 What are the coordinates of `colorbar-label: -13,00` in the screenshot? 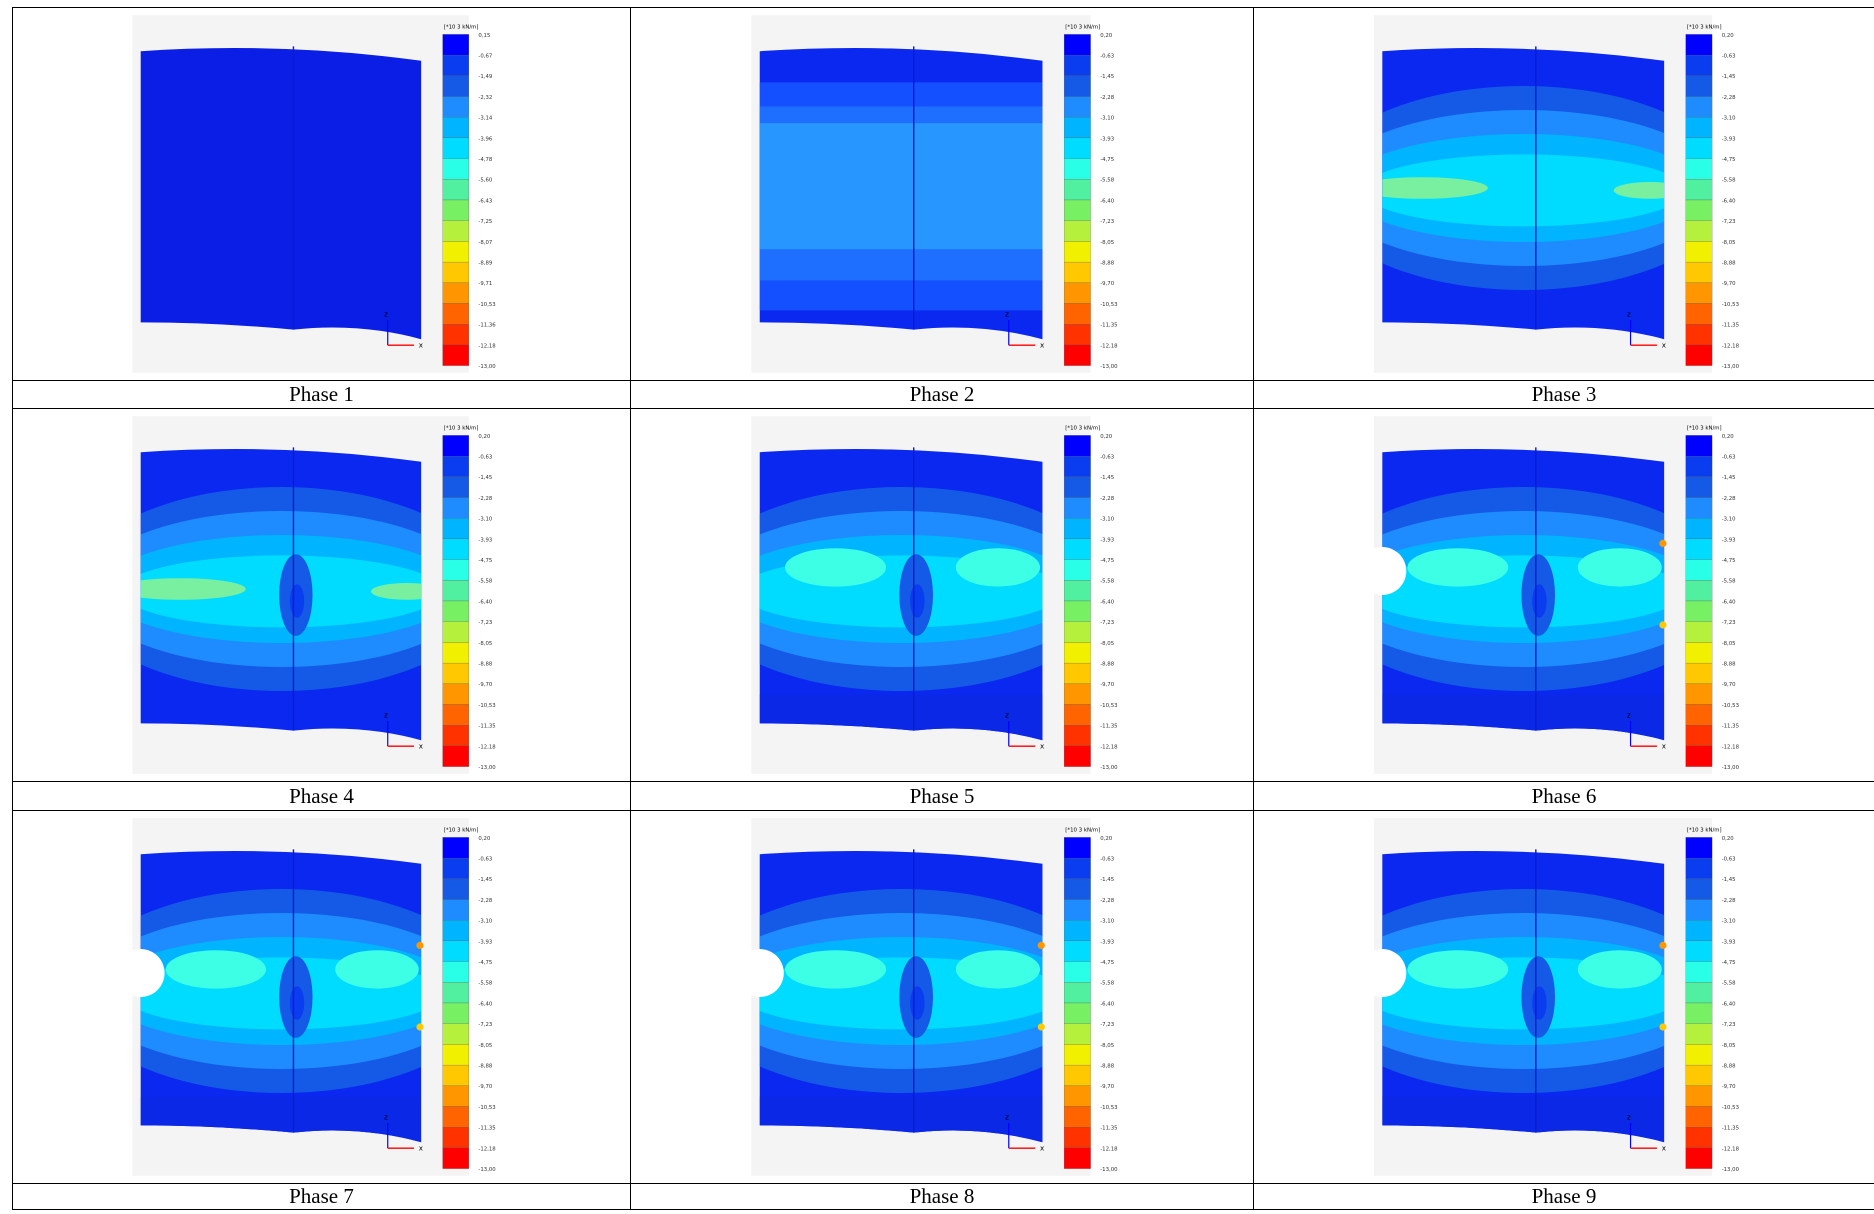 It's located at (1731, 1170).